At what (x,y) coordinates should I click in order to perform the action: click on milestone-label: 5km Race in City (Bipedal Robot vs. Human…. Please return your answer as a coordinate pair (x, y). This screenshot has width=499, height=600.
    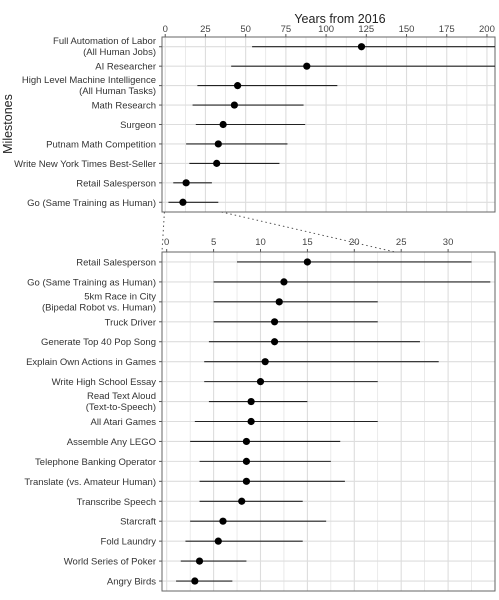
    Looking at the image, I should click on (99, 302).